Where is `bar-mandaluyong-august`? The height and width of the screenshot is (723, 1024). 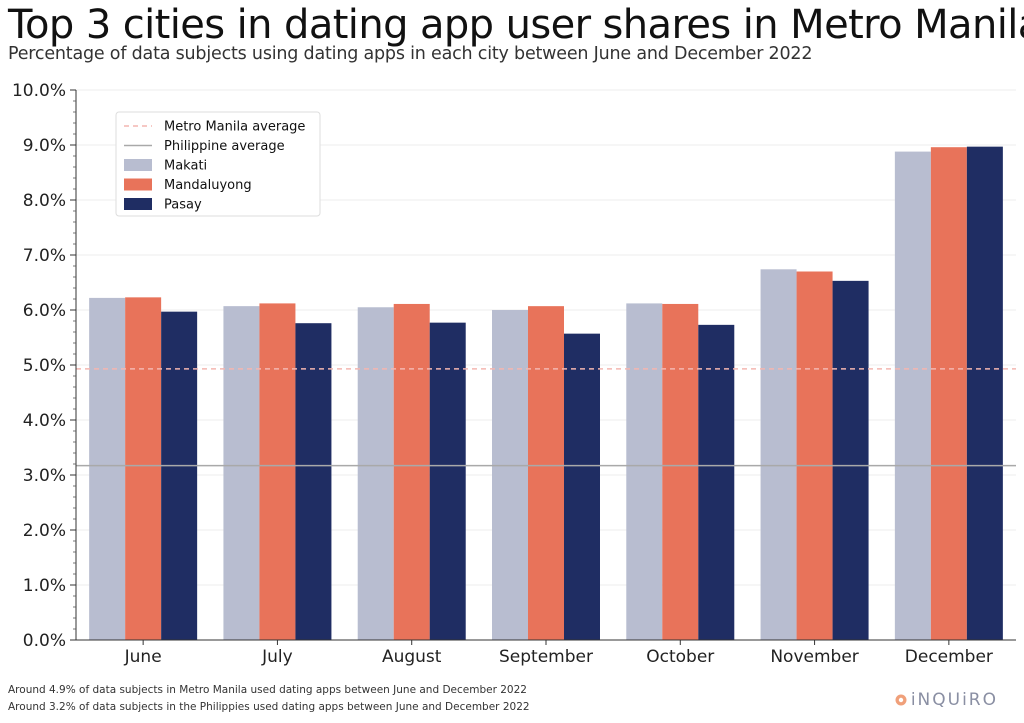 bar-mandaluyong-august is located at coordinates (411, 471).